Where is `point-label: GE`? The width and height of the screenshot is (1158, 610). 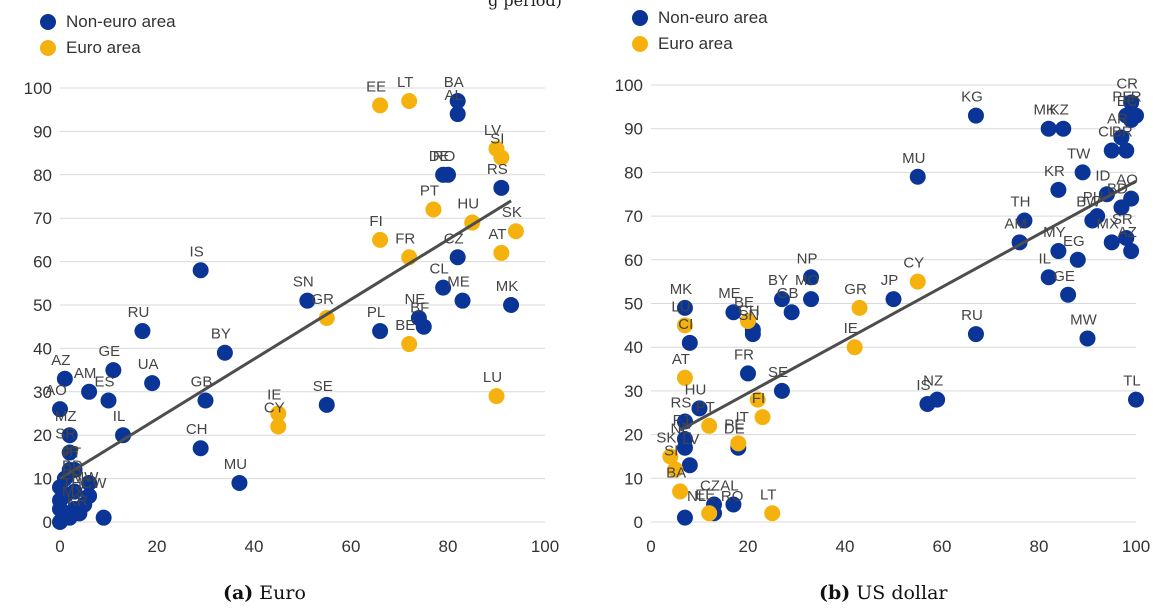
point-label: GE is located at coordinates (110, 351).